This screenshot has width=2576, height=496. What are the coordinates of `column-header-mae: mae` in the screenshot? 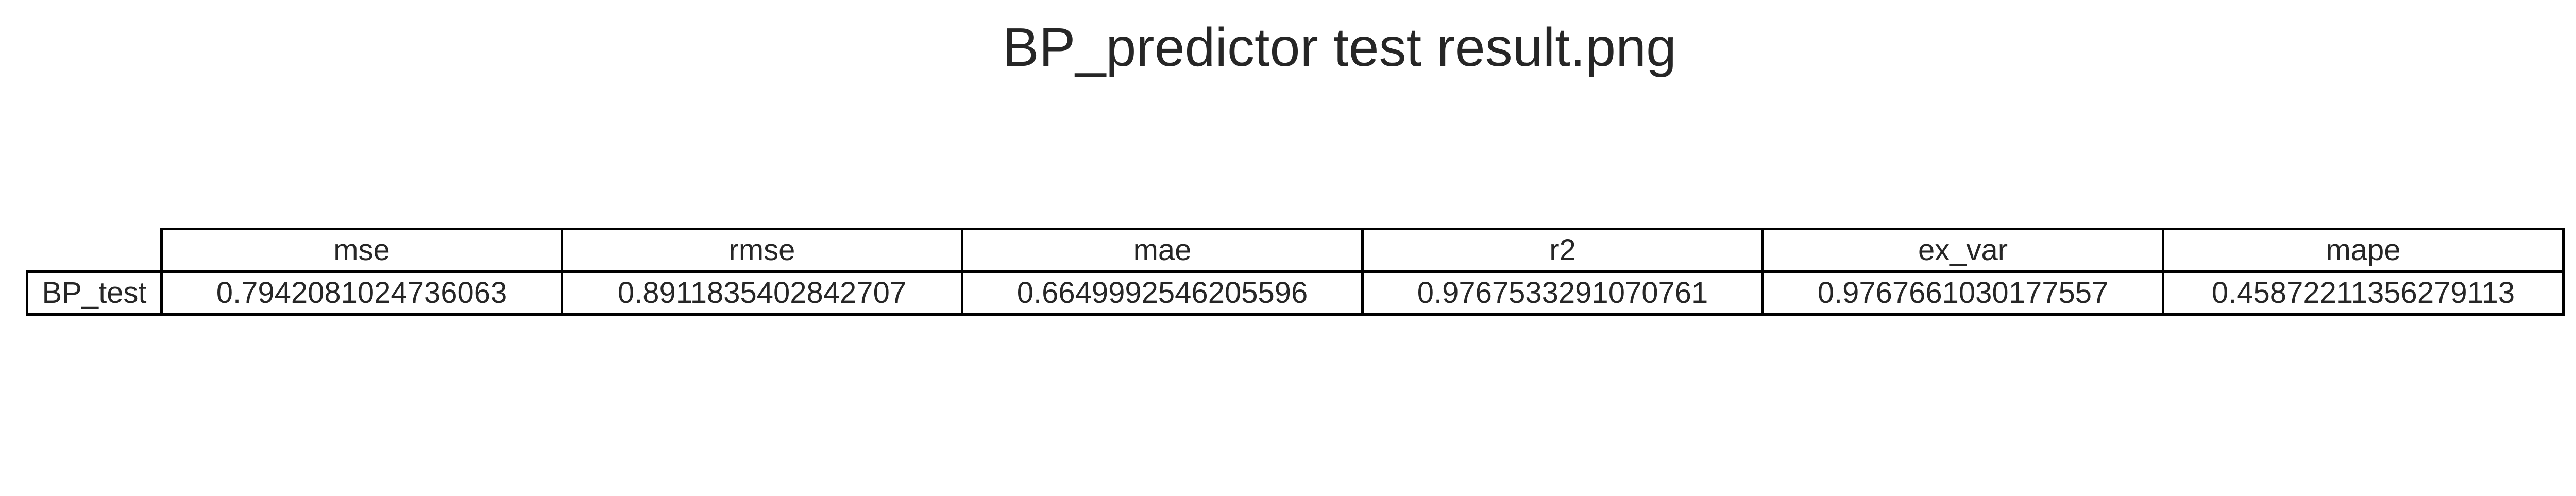 It's located at (1162, 251).